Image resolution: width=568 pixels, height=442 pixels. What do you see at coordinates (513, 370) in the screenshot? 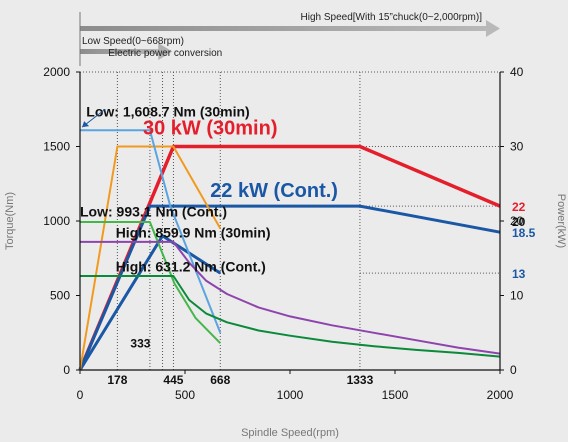
I see `y-right-tick-label: 0` at bounding box center [513, 370].